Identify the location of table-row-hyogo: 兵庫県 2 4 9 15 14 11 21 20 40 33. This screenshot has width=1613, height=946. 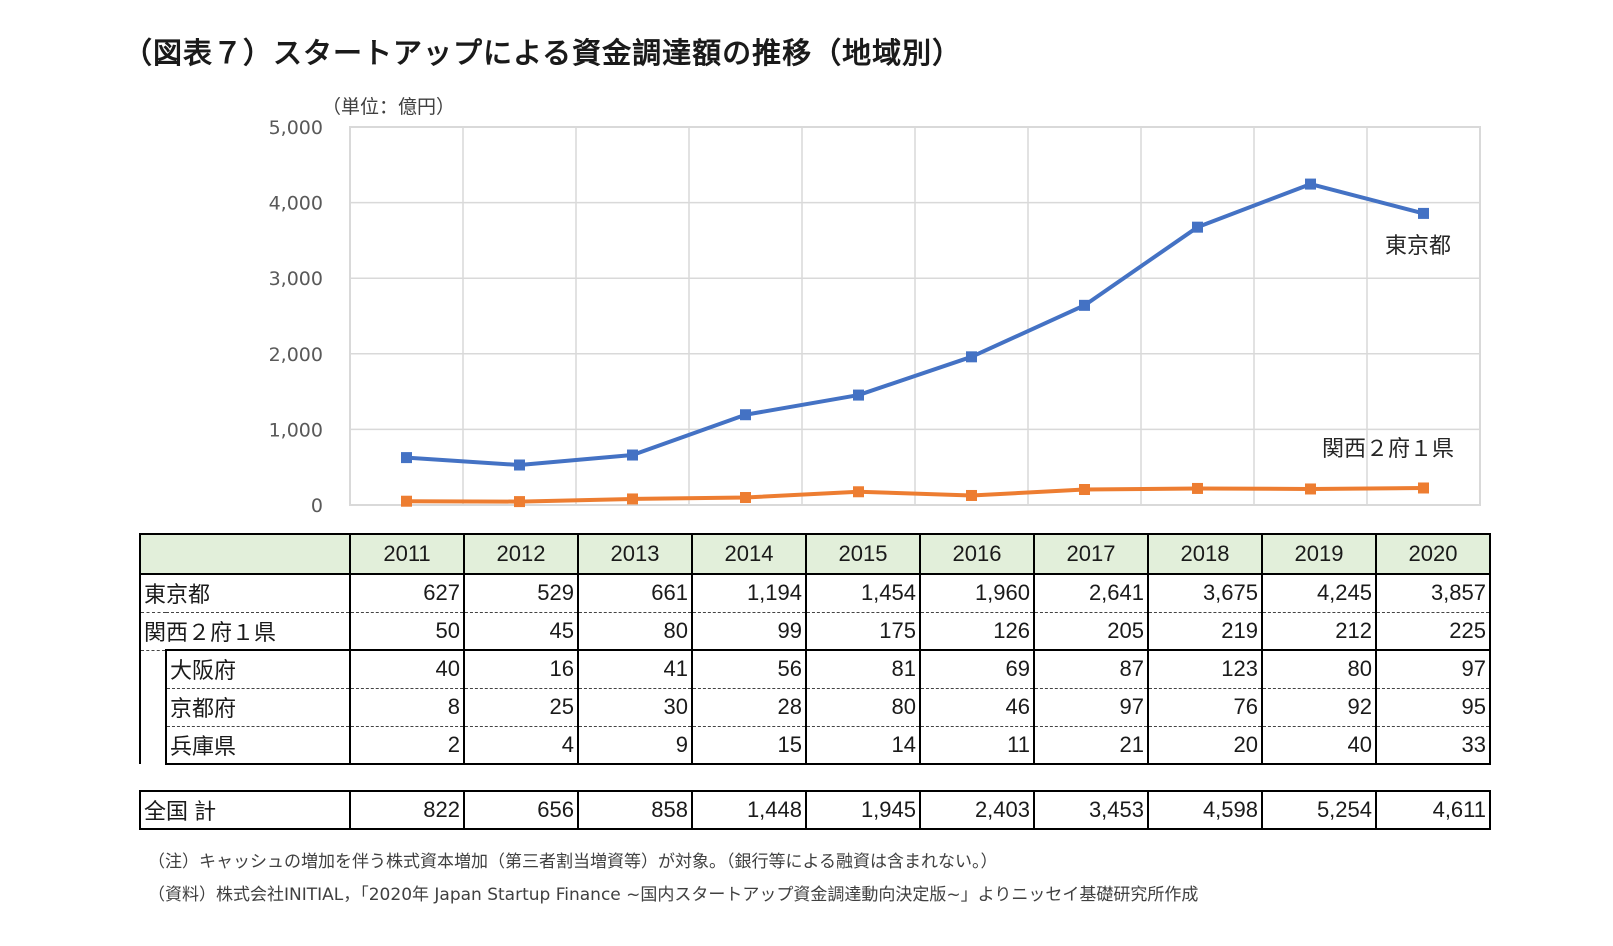
(815, 745).